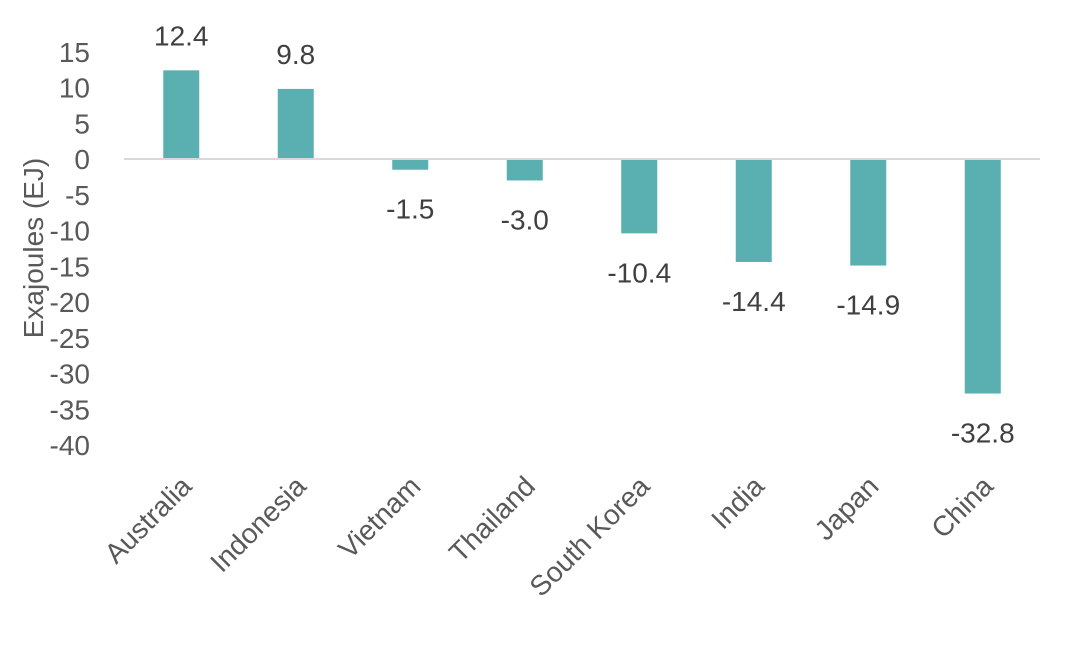 The width and height of the screenshot is (1089, 660). I want to click on y-tick-label: -15, so click(70, 266).